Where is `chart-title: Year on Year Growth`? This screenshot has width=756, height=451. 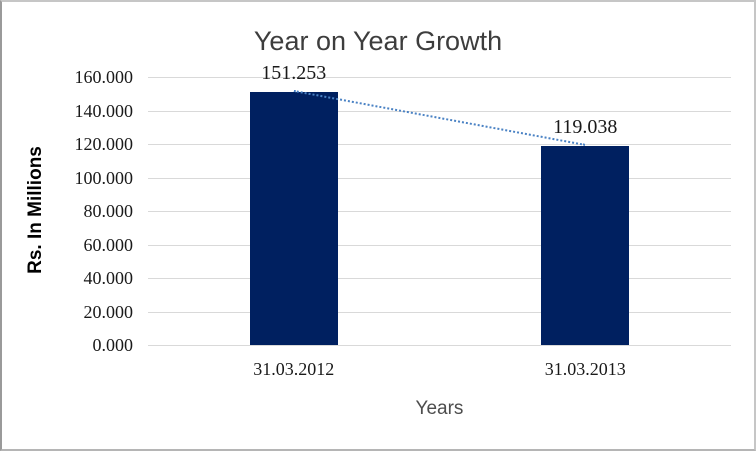
chart-title: Year on Year Growth is located at coordinates (378, 41).